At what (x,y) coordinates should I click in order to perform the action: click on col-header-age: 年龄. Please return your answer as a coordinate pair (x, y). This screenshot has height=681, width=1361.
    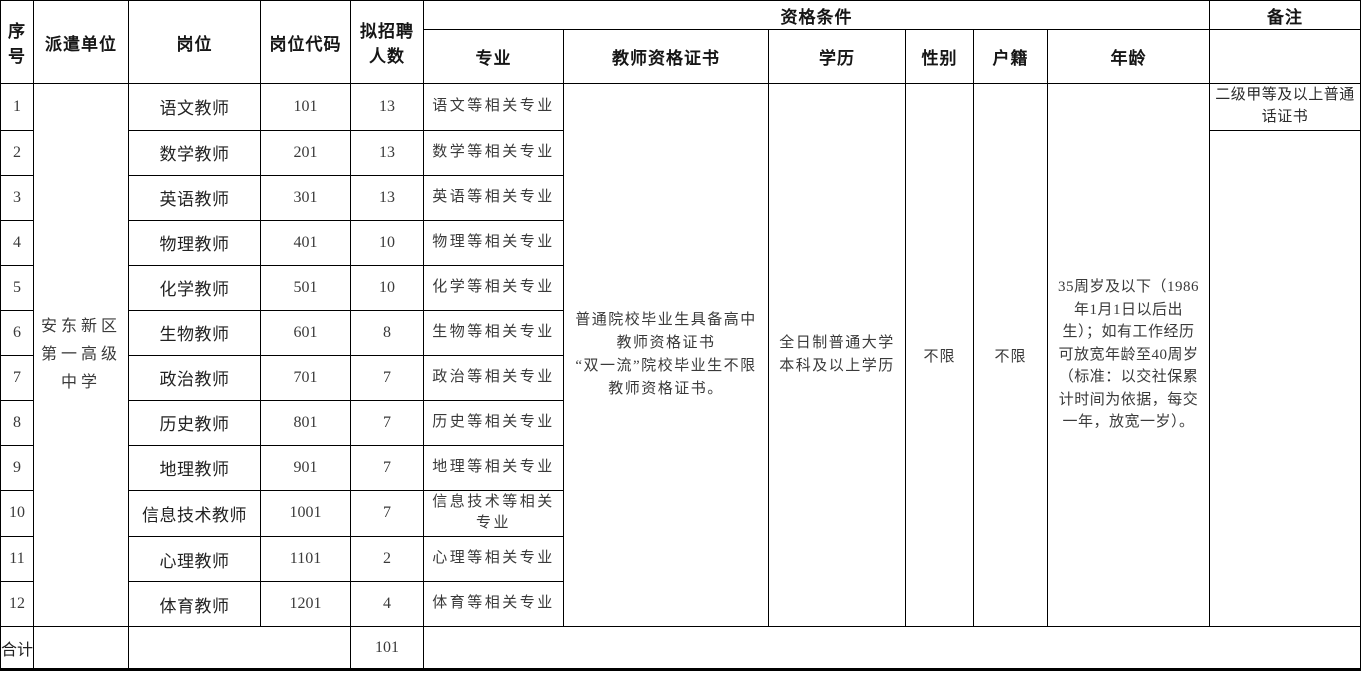
    Looking at the image, I should click on (1128, 56).